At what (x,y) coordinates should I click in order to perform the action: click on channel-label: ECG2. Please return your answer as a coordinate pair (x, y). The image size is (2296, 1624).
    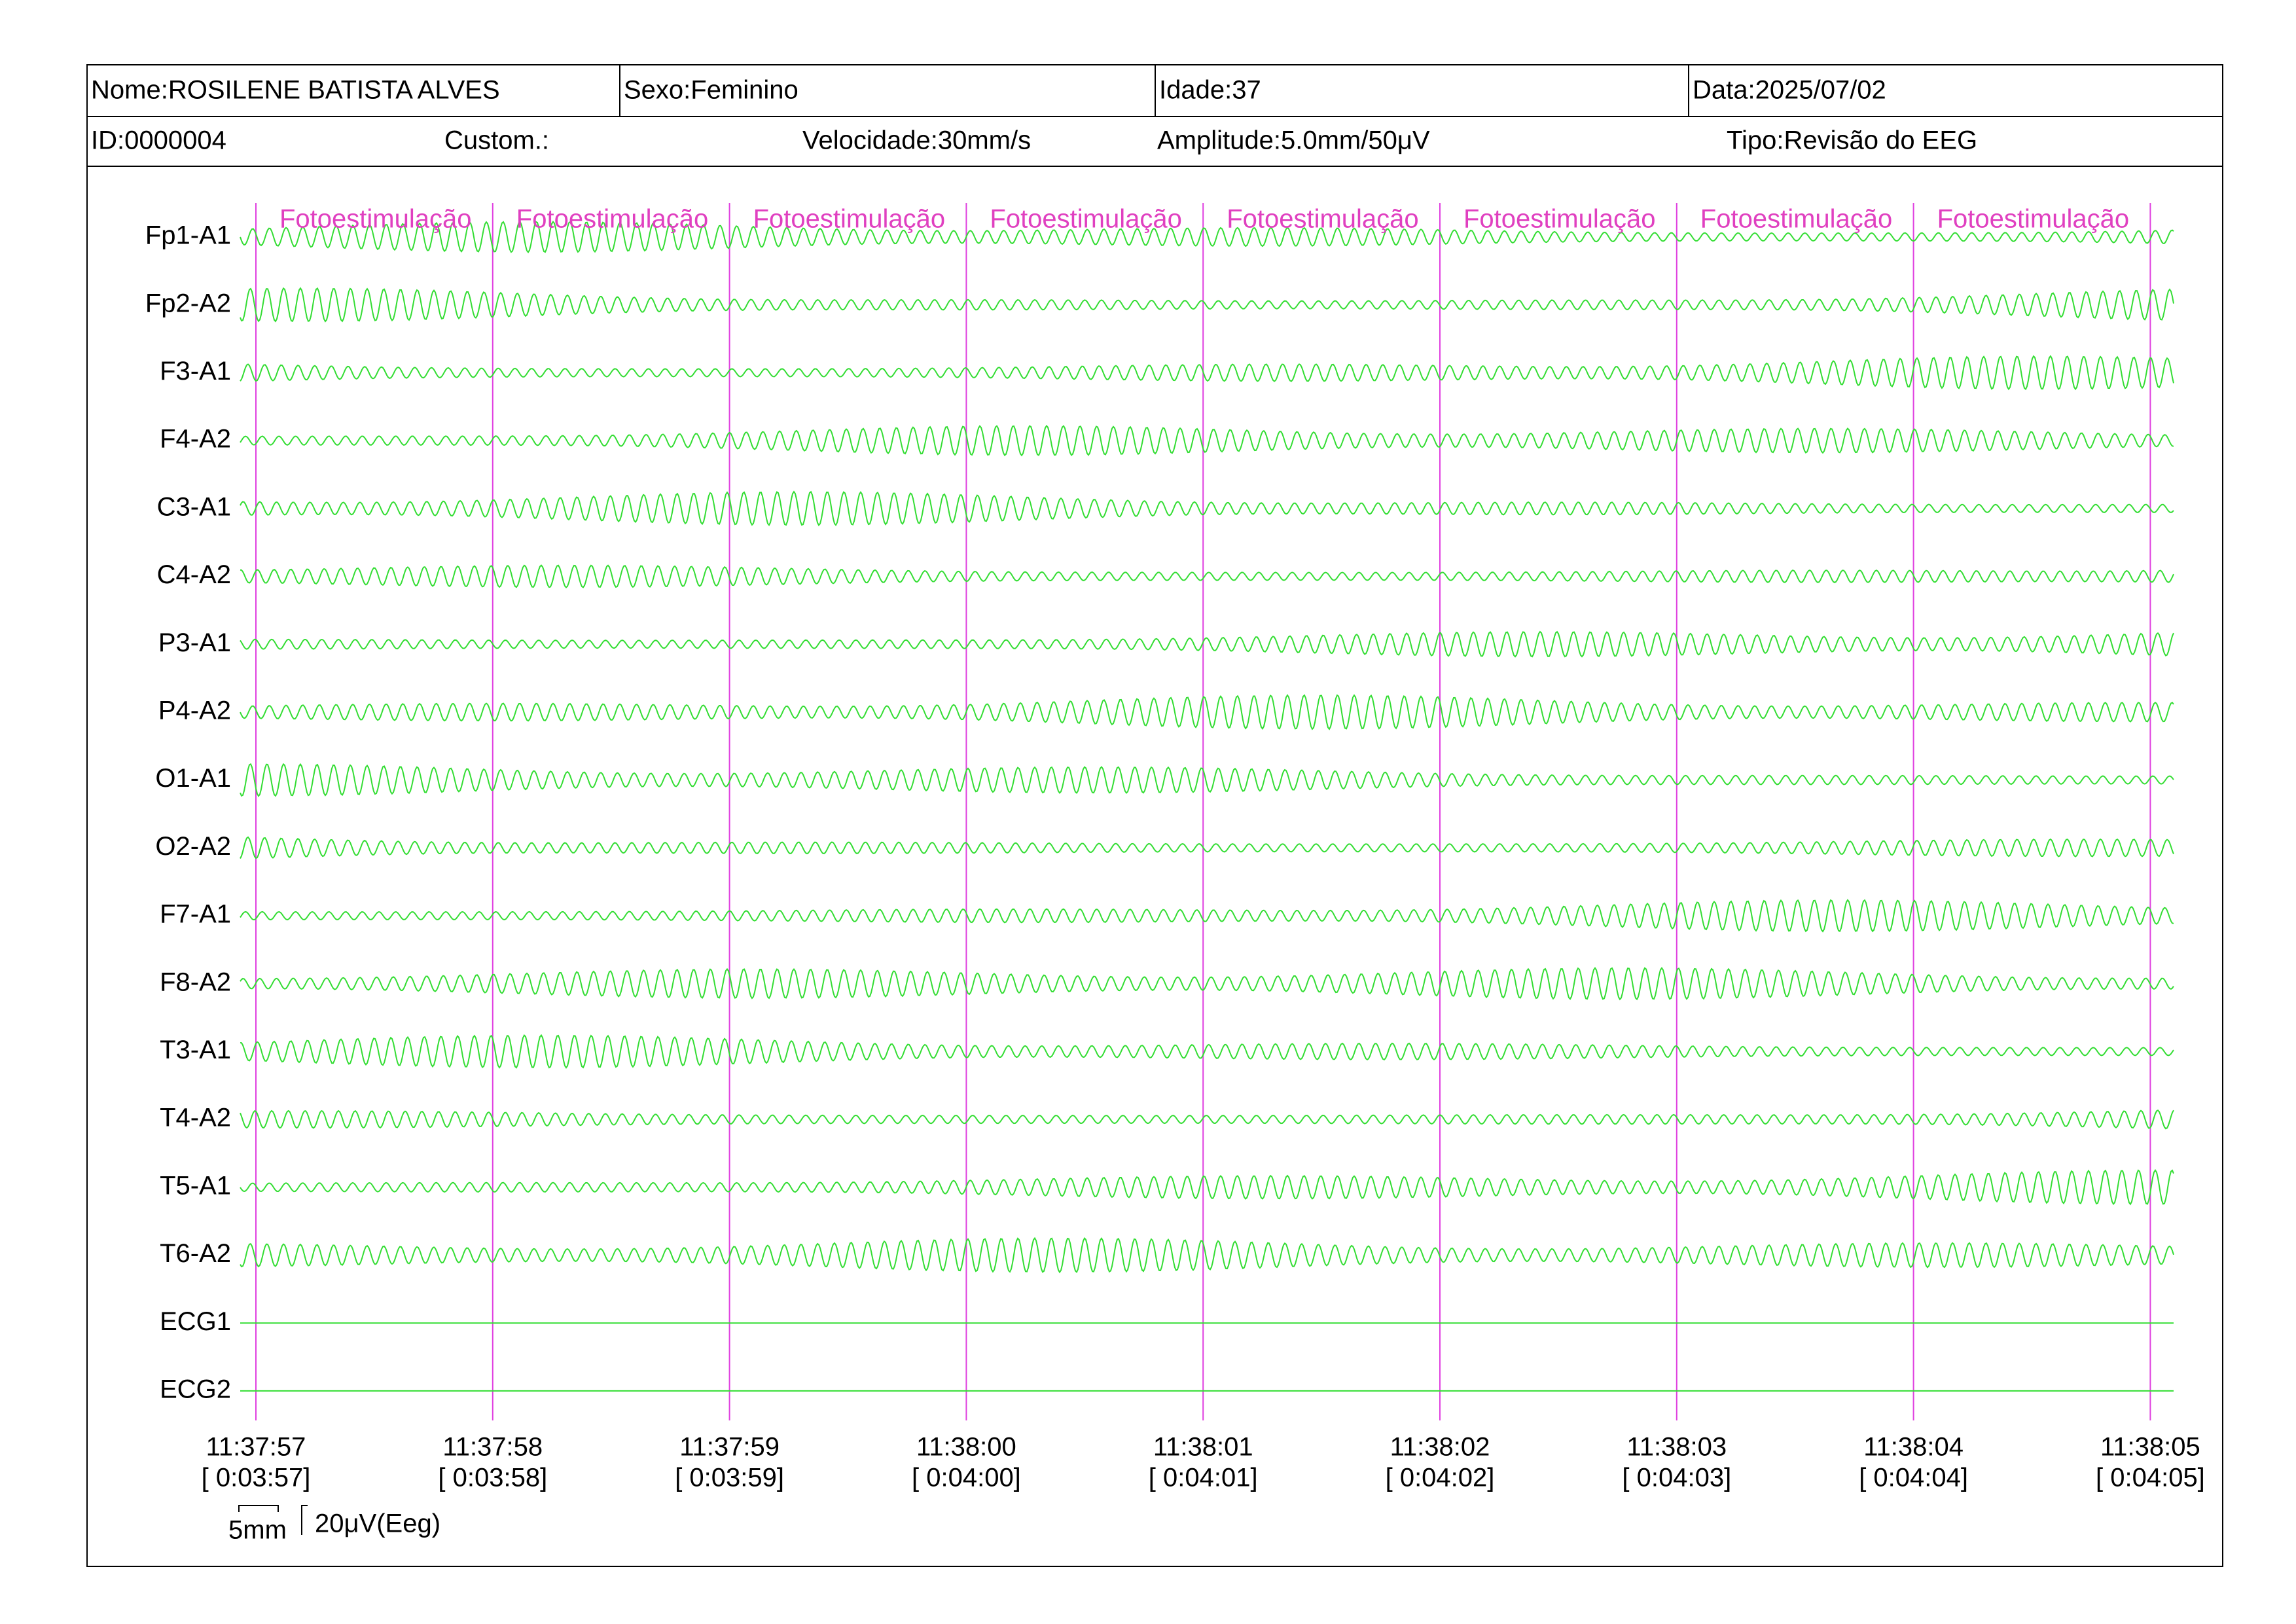
    Looking at the image, I should click on (195, 1389).